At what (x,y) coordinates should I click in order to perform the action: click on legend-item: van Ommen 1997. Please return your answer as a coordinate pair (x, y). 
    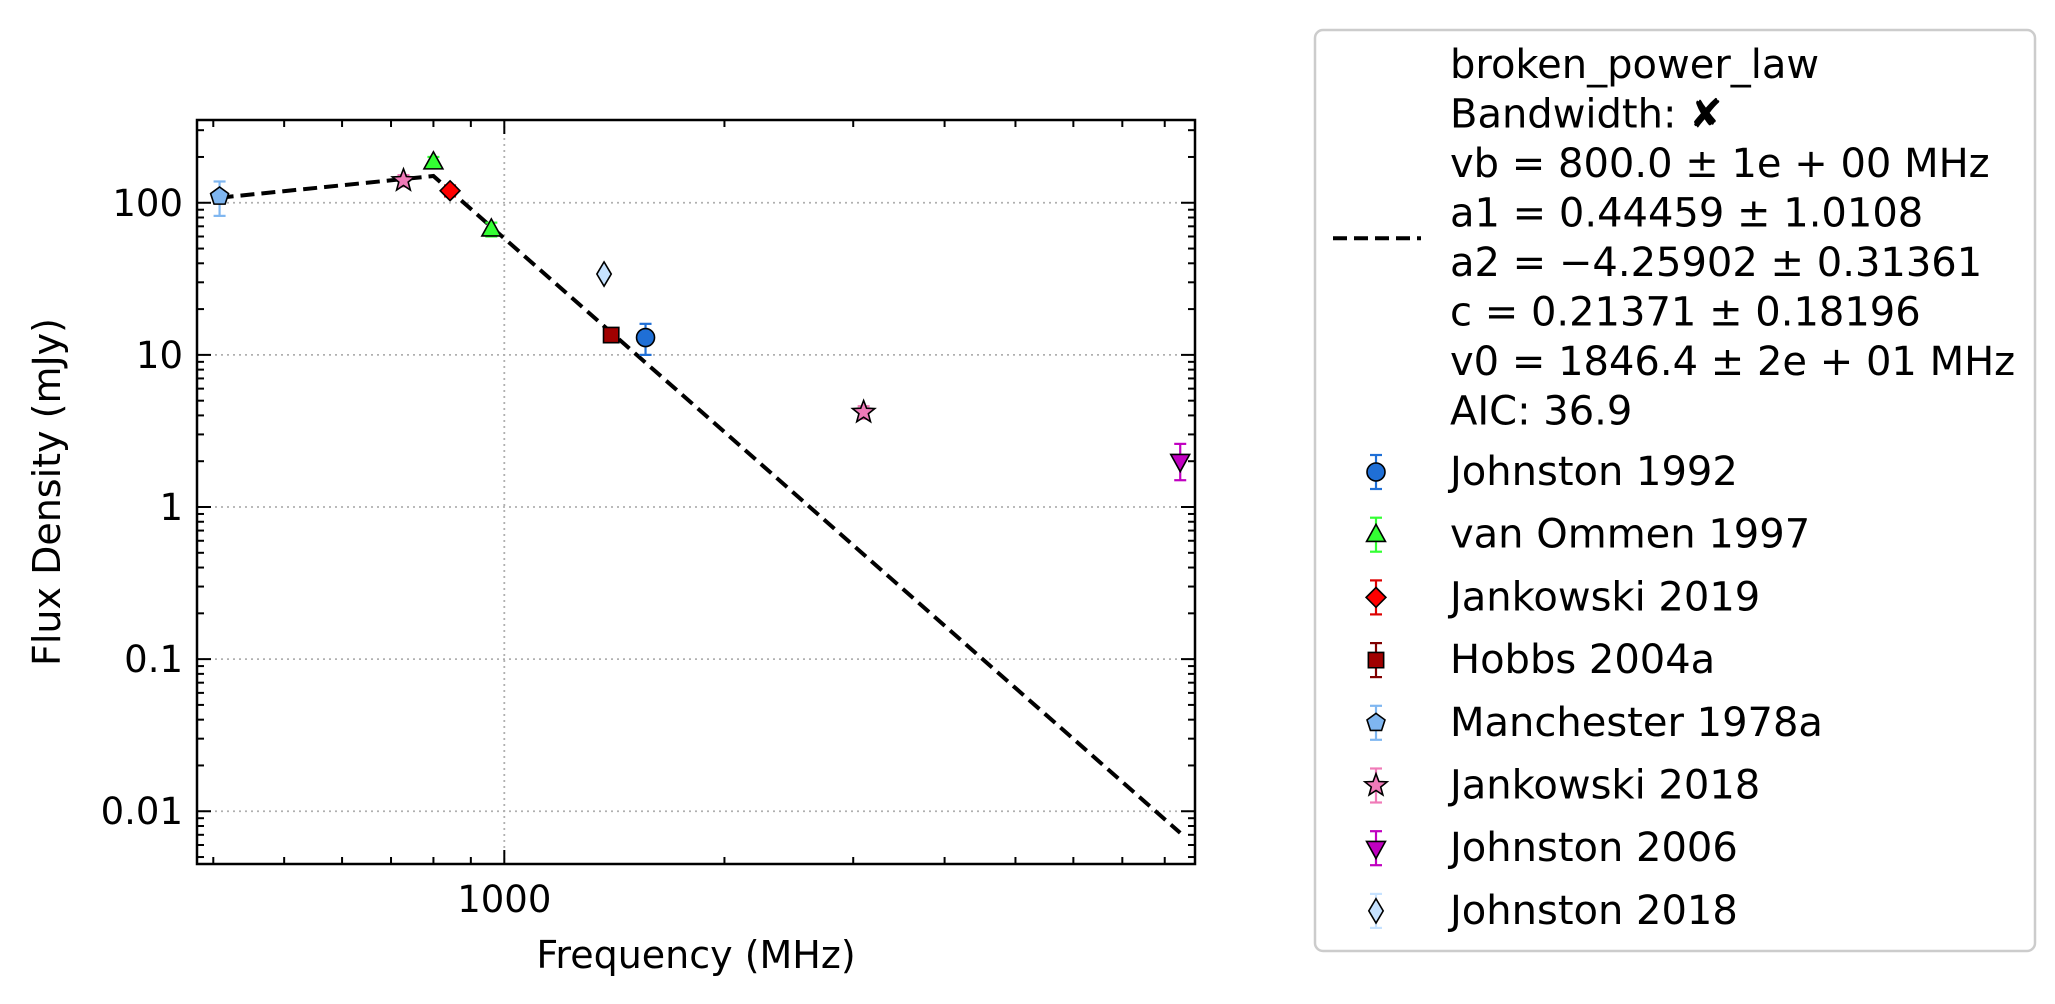
    Looking at the image, I should click on (1587, 535).